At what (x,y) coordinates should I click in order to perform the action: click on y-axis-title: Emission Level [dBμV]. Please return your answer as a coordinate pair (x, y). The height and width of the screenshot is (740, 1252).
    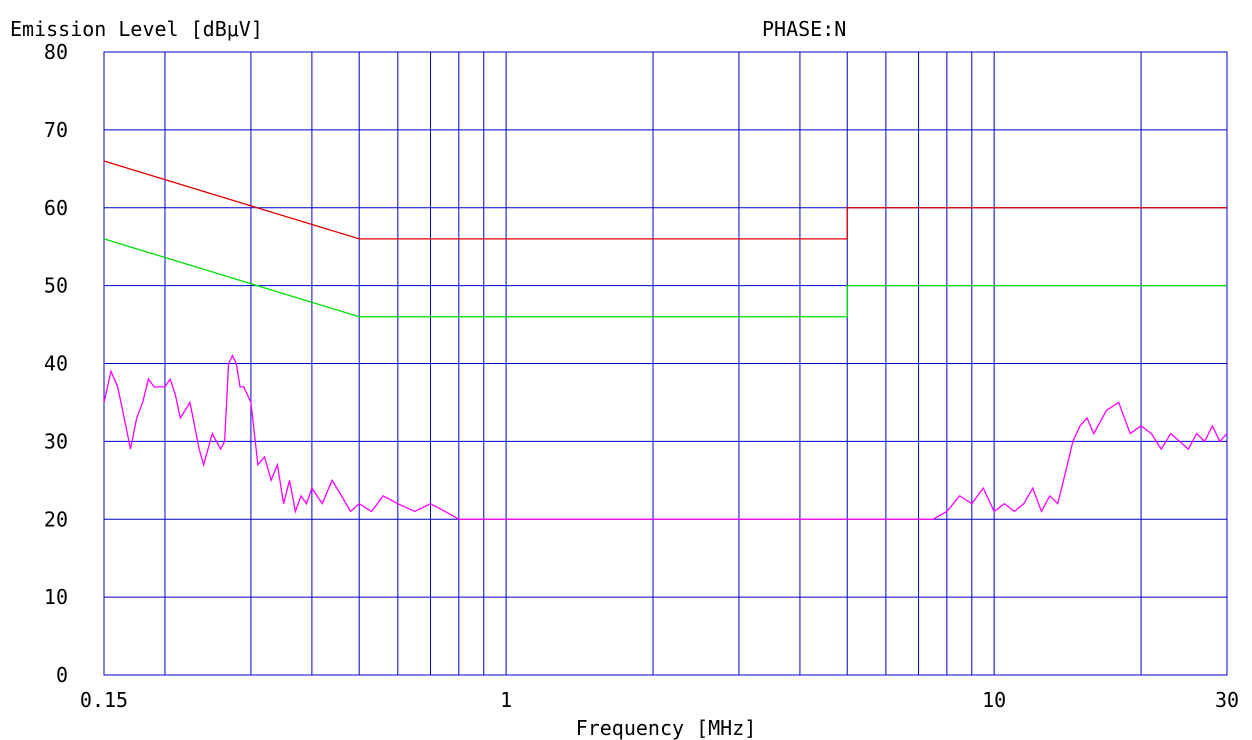
    Looking at the image, I should click on (136, 29).